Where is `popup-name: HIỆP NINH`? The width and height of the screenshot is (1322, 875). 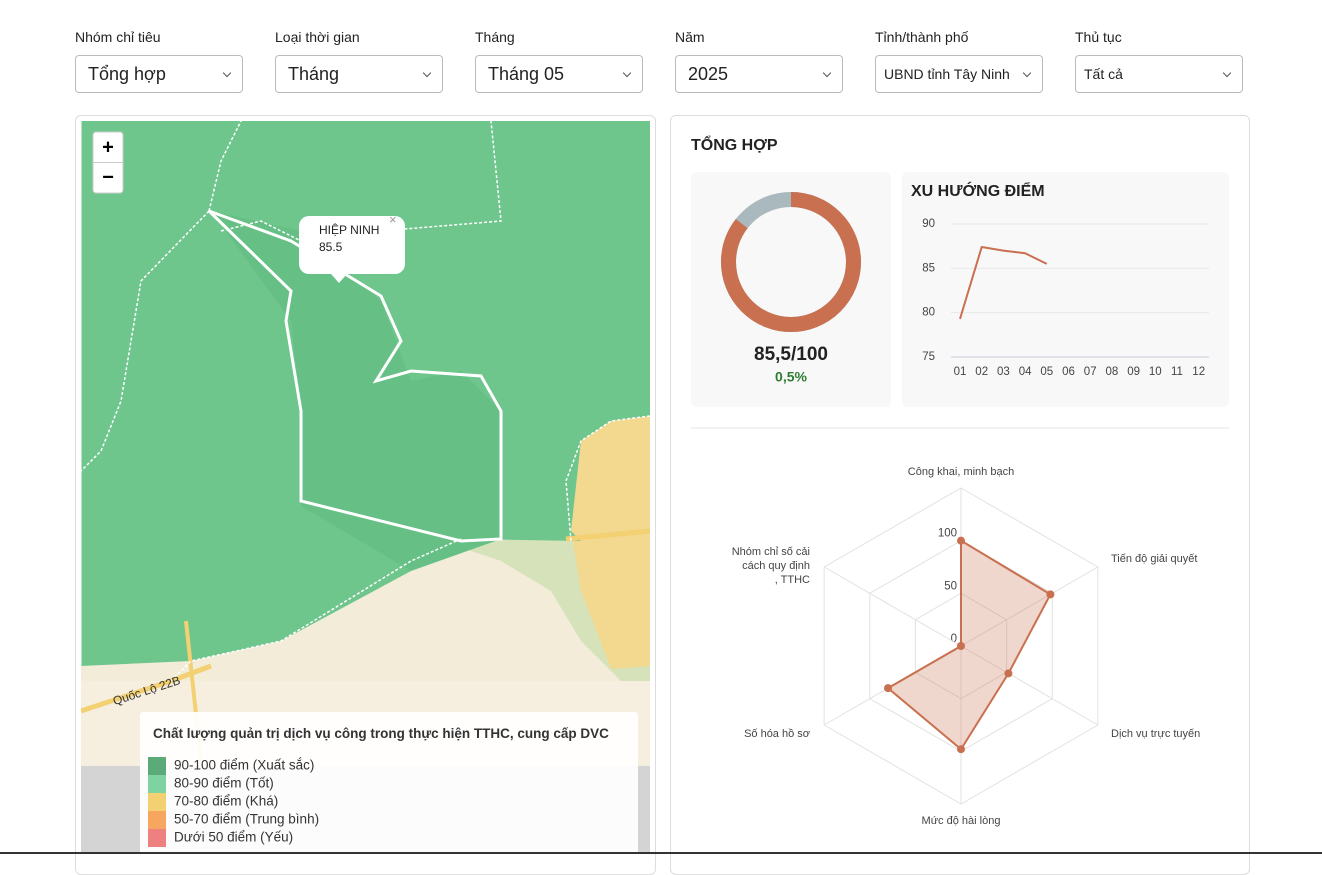
popup-name: HIỆP NINH is located at coordinates (349, 229).